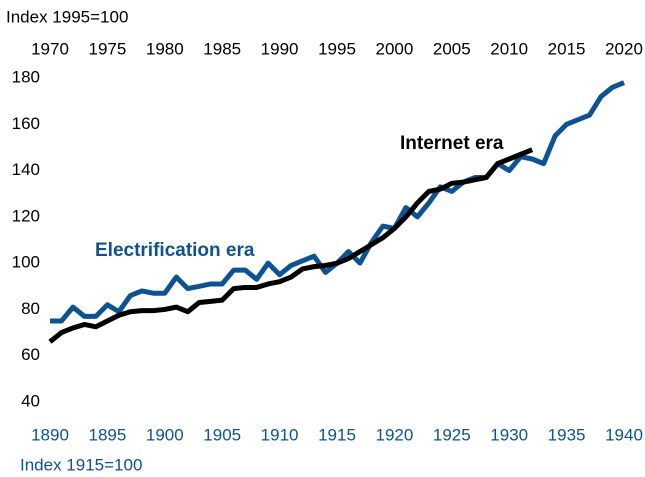 Image resolution: width=645 pixels, height=477 pixels. What do you see at coordinates (26, 123) in the screenshot?
I see `y-tick-label: 160` at bounding box center [26, 123].